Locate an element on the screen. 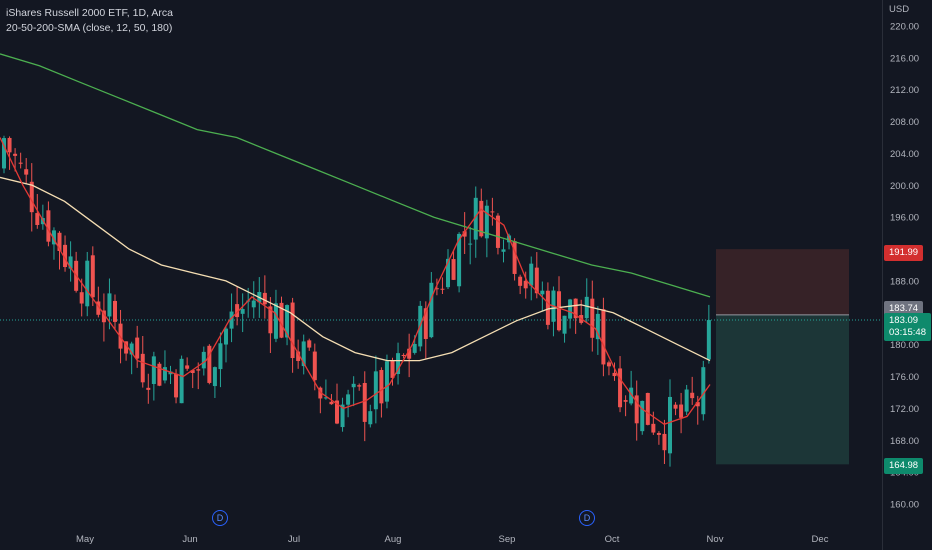  x-tick-label: Jun is located at coordinates (189, 539).